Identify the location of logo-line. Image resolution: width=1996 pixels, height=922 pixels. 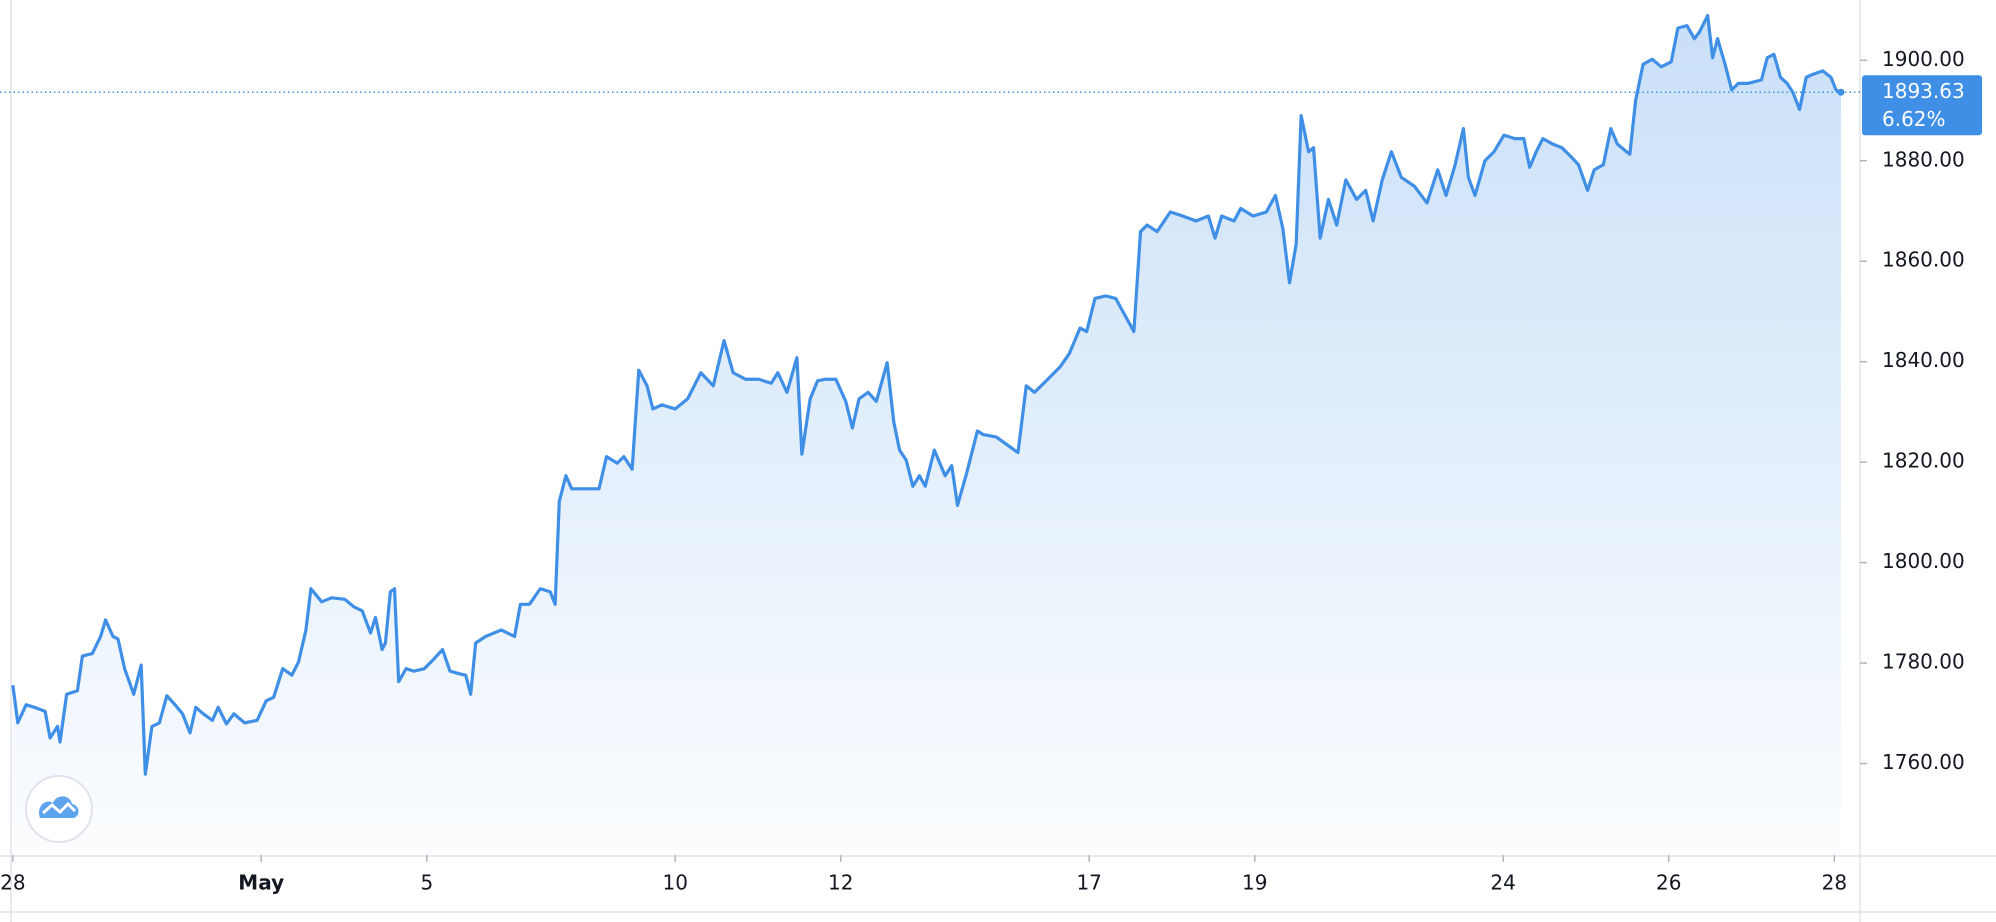
(59, 808).